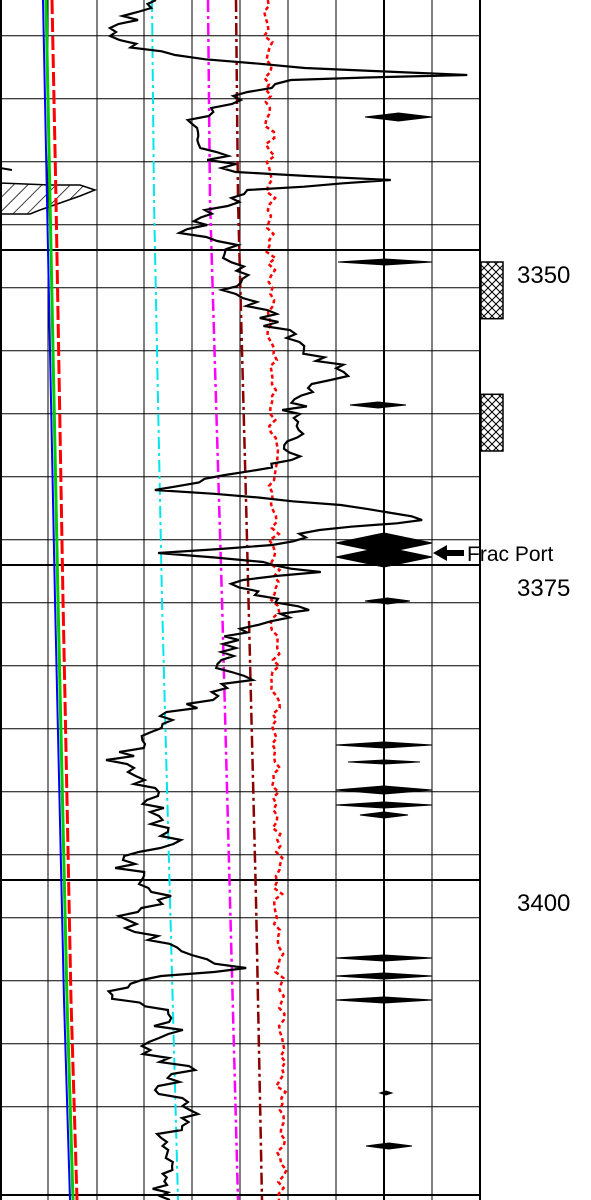 The width and height of the screenshot is (591, 1200). I want to click on frac-port-label: Frac Port, so click(510, 554).